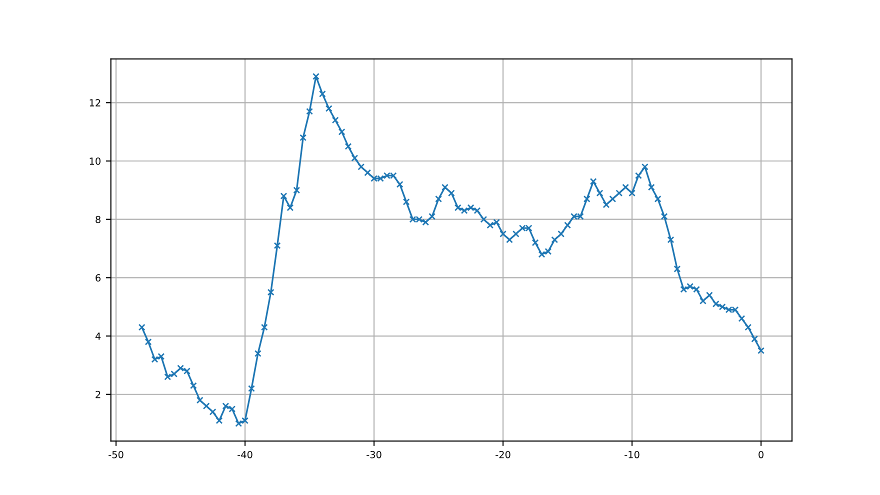 Image resolution: width=880 pixels, height=495 pixels. What do you see at coordinates (374, 454) in the screenshot?
I see `x-tick-label: -30` at bounding box center [374, 454].